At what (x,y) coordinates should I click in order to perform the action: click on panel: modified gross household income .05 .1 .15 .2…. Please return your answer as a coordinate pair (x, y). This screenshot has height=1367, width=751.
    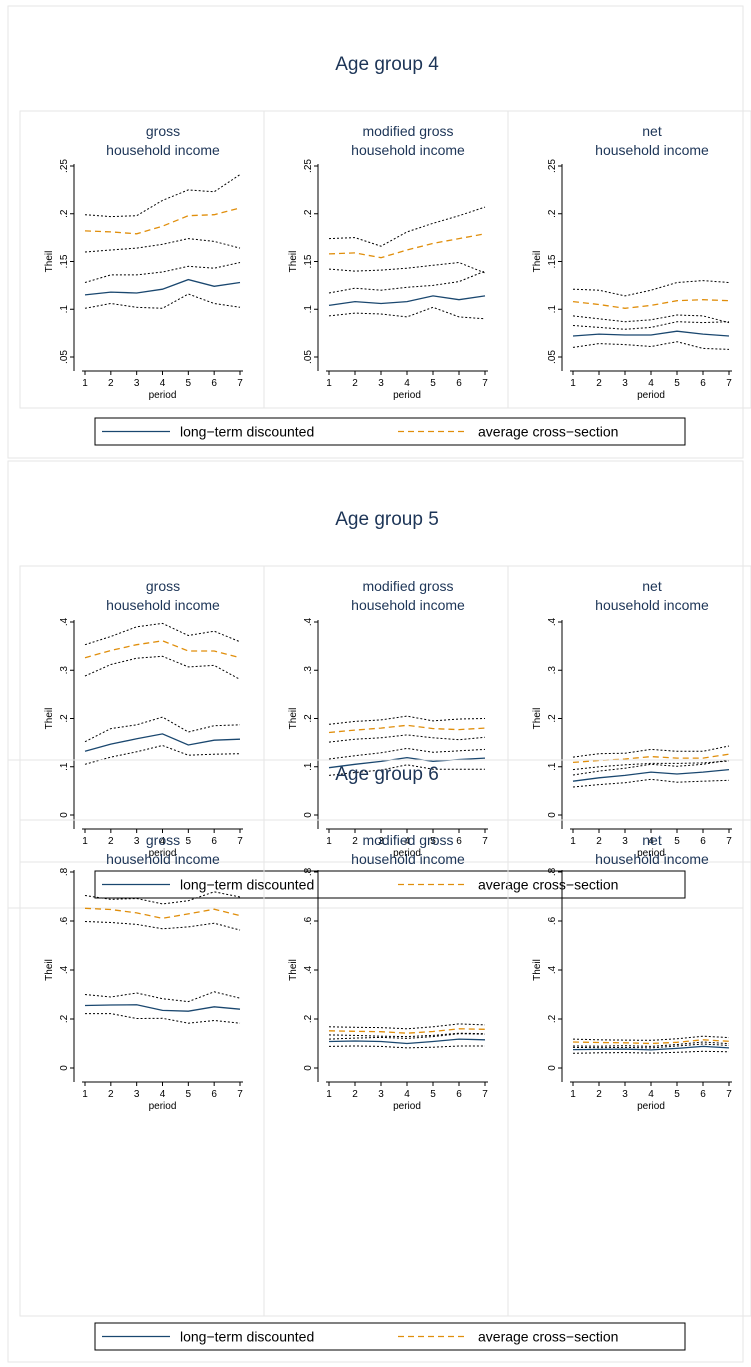
    Looking at the image, I should click on (386, 259).